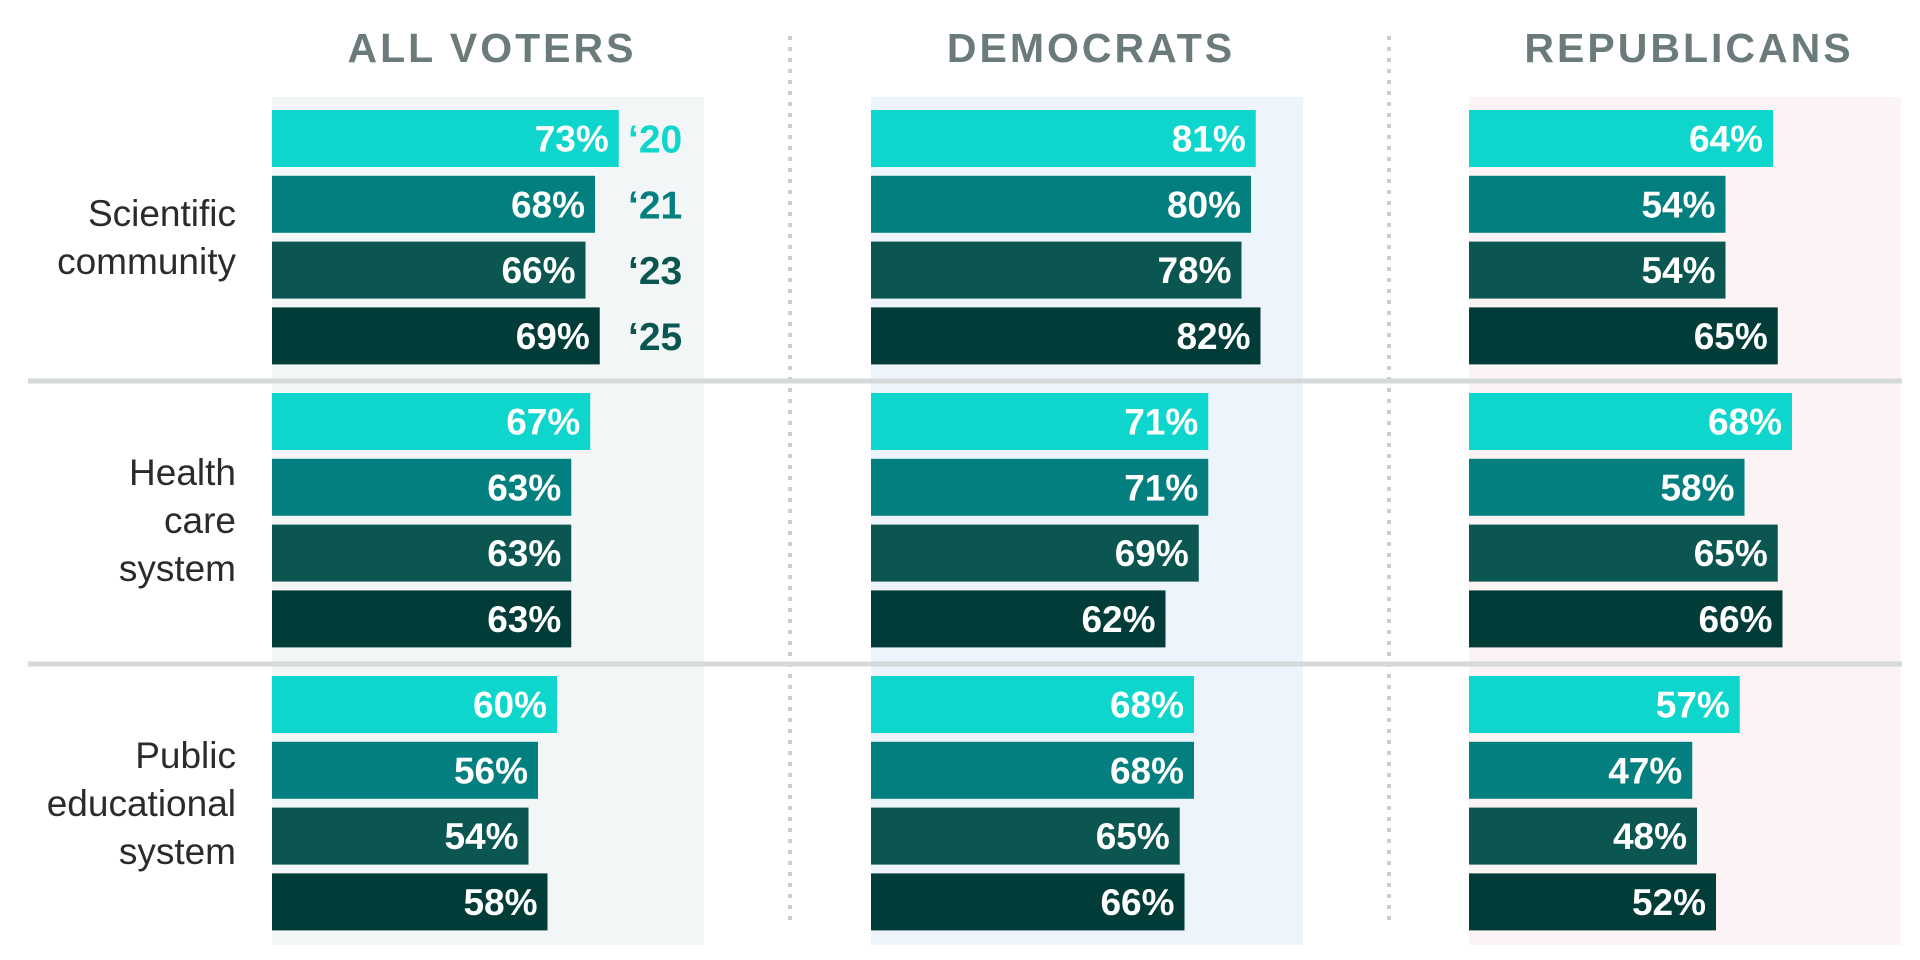  What do you see at coordinates (572, 139) in the screenshot?
I see `bar-value-label: 73%` at bounding box center [572, 139].